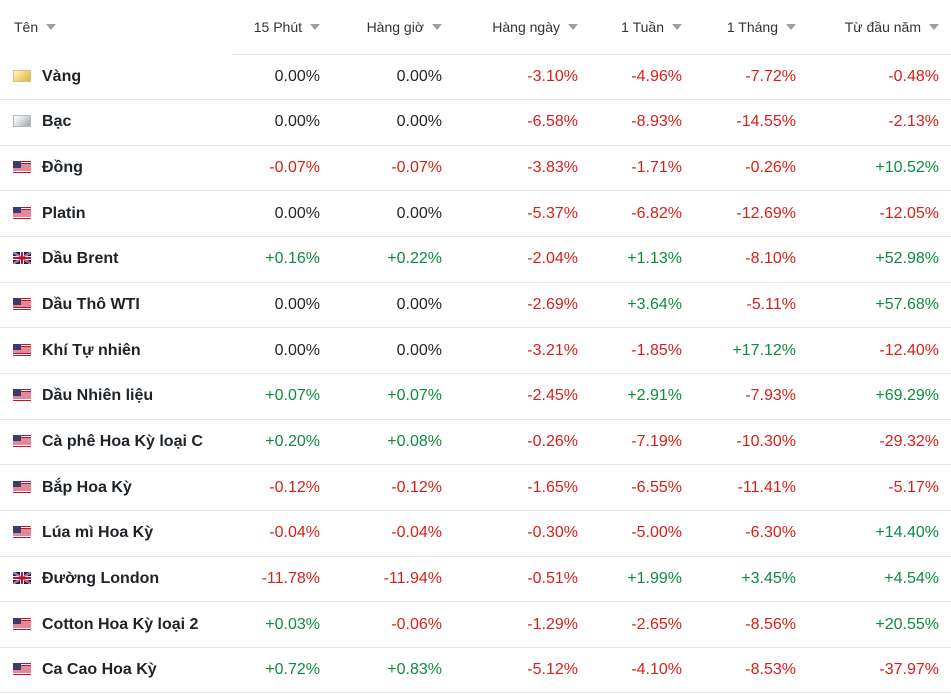 This screenshot has width=951, height=695. I want to click on commodity-name-cell: Ca Cao Hoa Kỳ, so click(116, 670).